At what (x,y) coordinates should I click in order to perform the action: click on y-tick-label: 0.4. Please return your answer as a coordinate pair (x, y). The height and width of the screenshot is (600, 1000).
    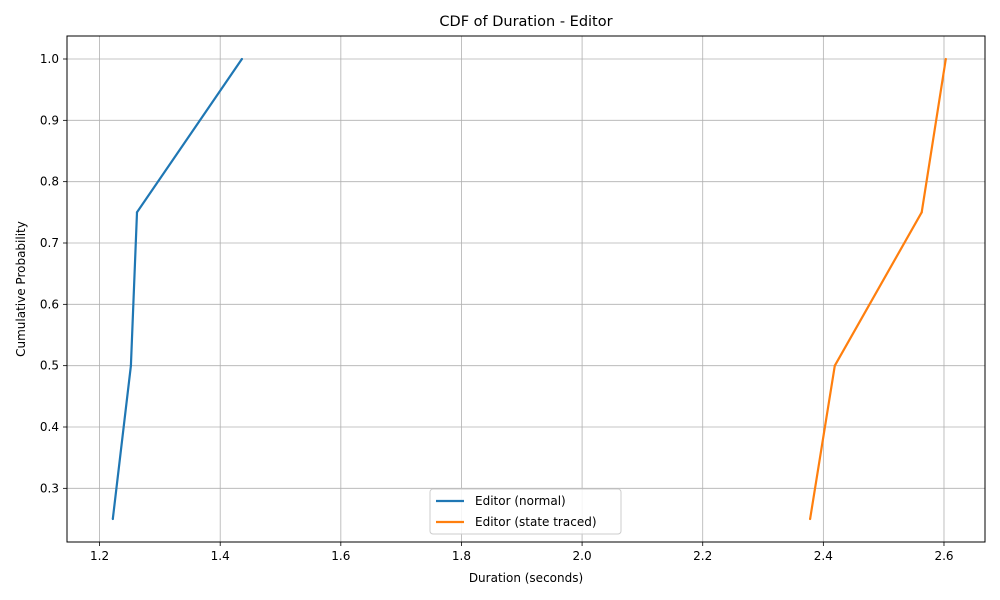
    Looking at the image, I should click on (49, 427).